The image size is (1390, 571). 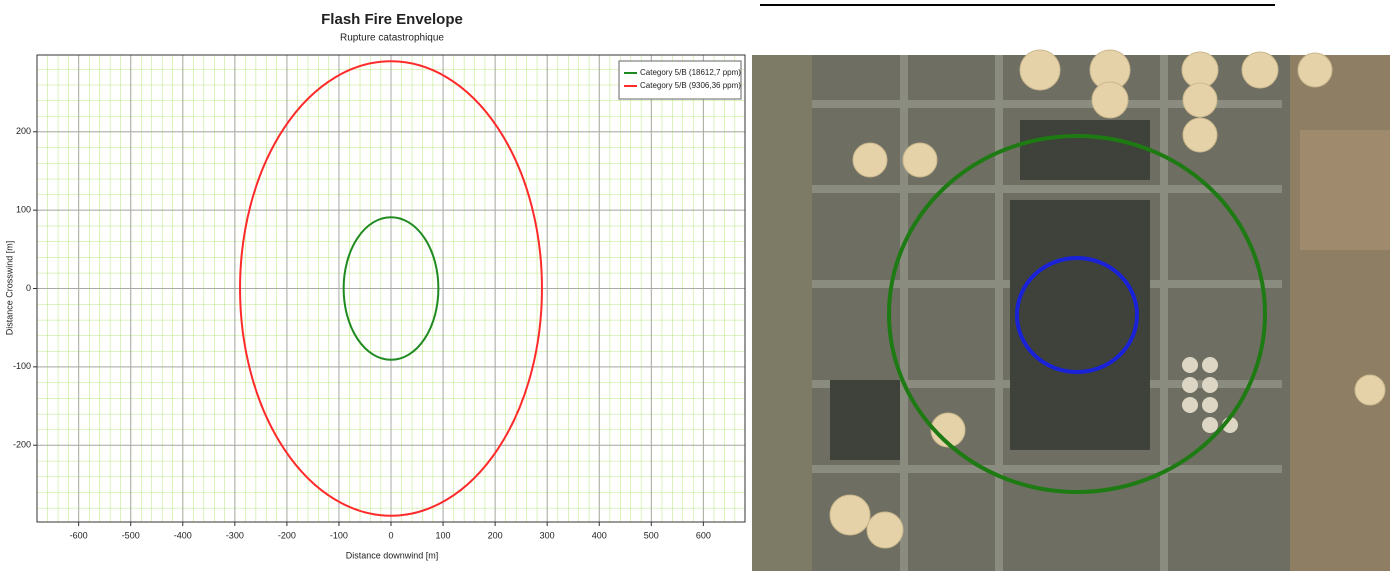 I want to click on legend-box, so click(x=680, y=80).